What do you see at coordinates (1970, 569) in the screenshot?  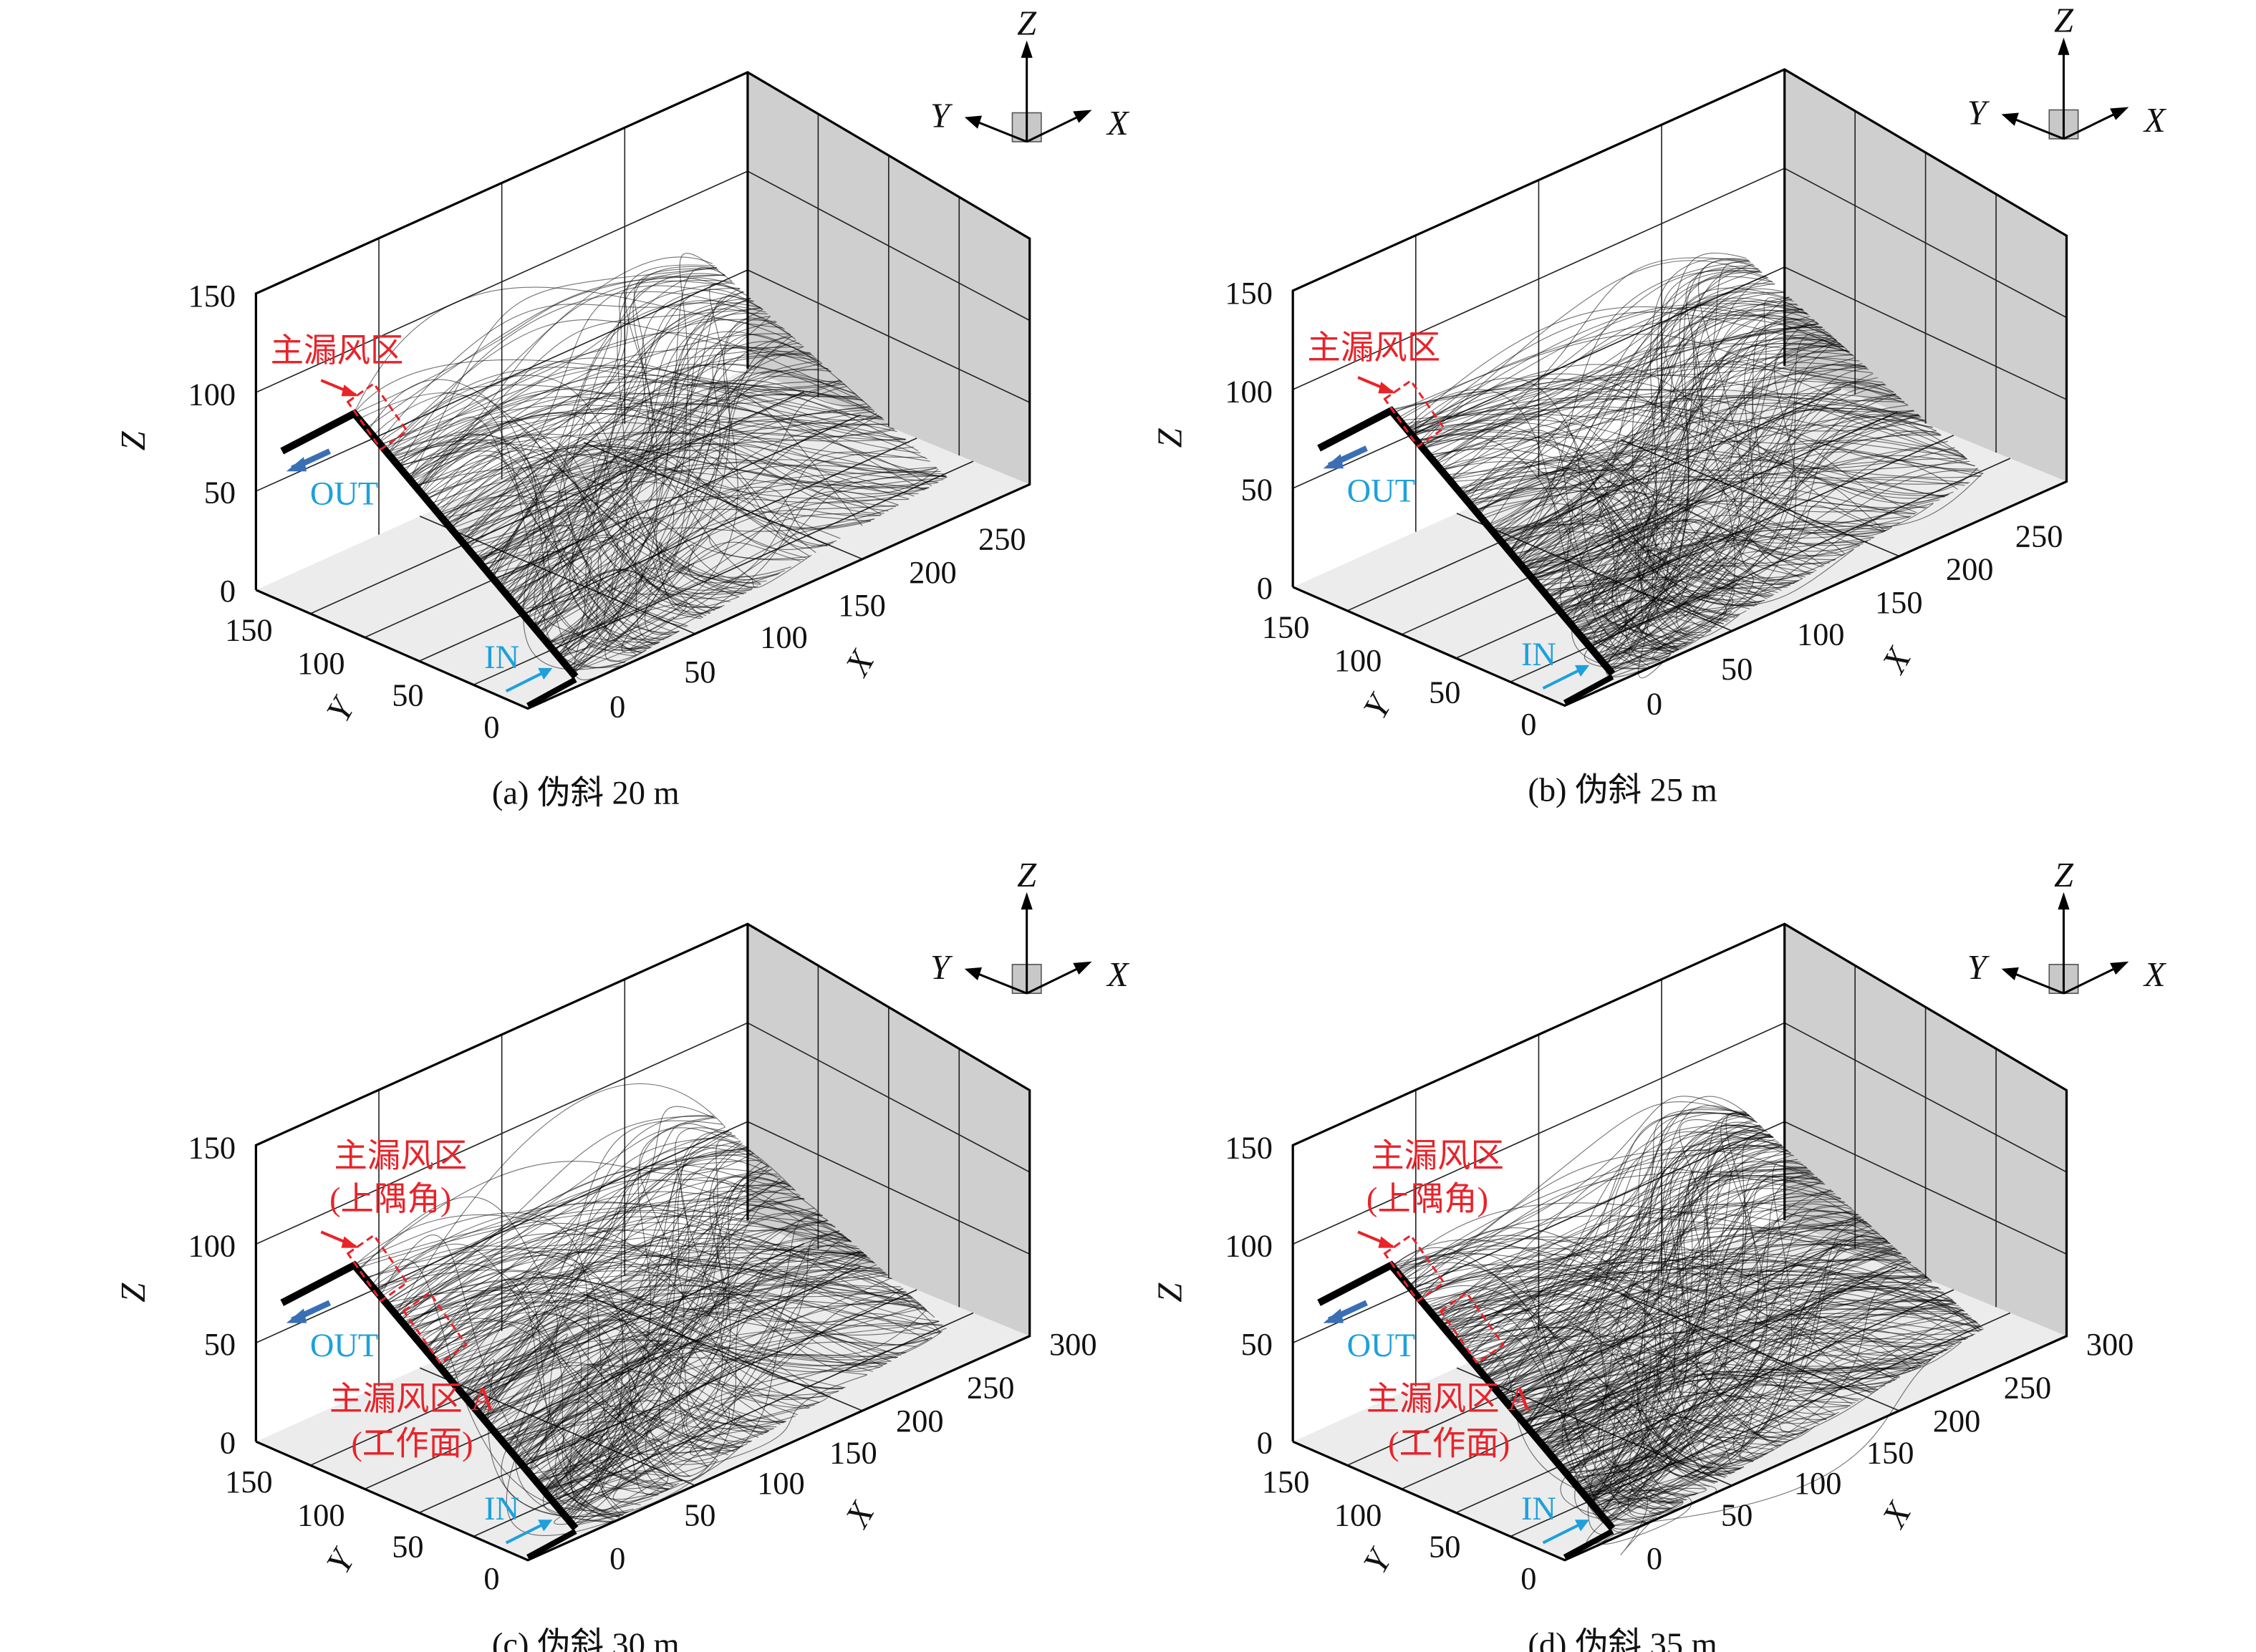 I see `x-tick-label: 200` at bounding box center [1970, 569].